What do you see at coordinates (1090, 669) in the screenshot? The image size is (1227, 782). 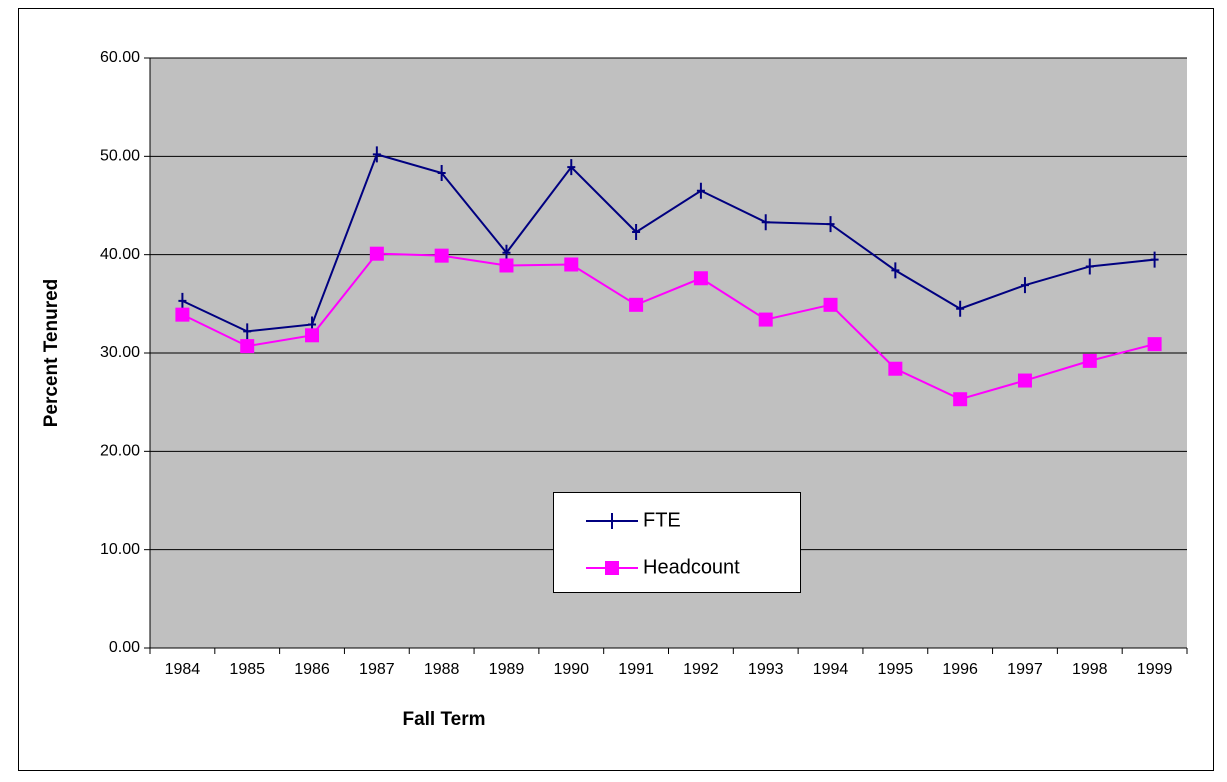 I see `x-tick-label: 1998` at bounding box center [1090, 669].